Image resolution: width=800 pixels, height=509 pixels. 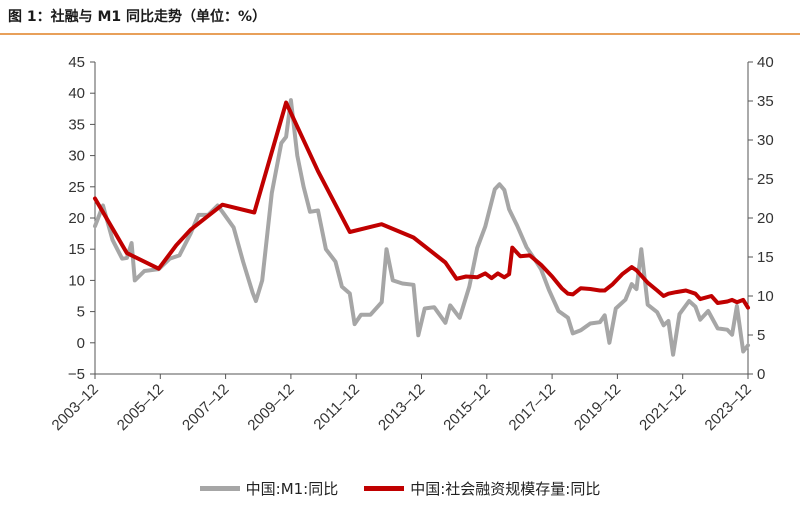 What do you see at coordinates (336, 407) in the screenshot?
I see `x-tick-label: 2011–12` at bounding box center [336, 407].